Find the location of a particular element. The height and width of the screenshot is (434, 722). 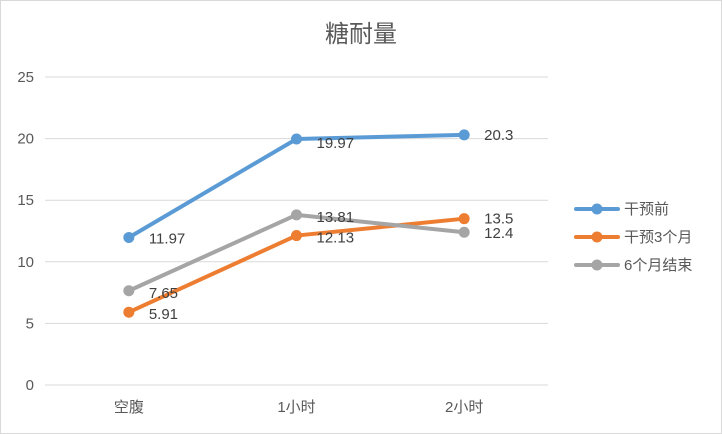

data-label: 11.97 is located at coordinates (167, 239).